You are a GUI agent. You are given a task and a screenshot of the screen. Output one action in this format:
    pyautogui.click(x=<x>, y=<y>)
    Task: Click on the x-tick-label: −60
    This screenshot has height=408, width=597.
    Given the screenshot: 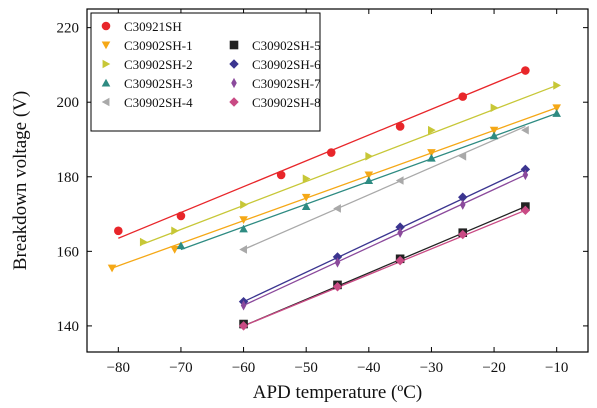 What is the action you would take?
    pyautogui.click(x=243, y=368)
    